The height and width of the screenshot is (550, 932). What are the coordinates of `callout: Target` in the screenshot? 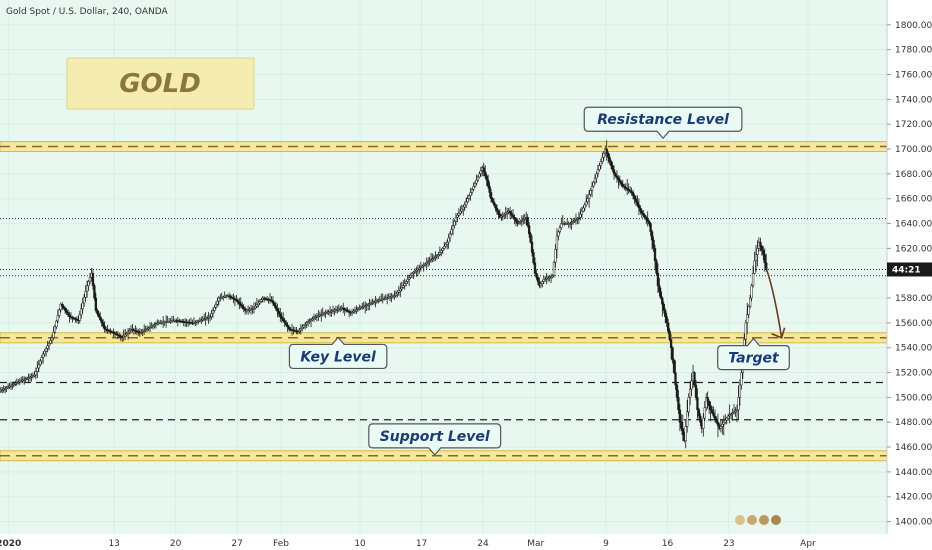 It's located at (753, 354).